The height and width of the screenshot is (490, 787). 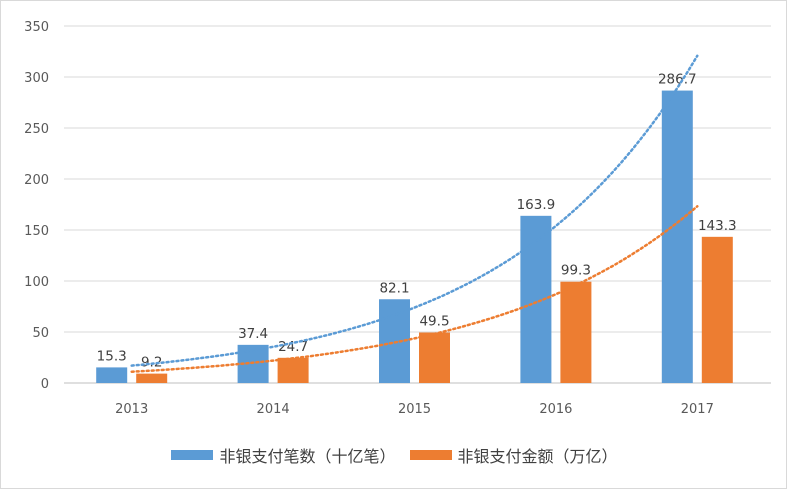 What do you see at coordinates (537, 456) in the screenshot?
I see `legend-label: 非银支付金额（万亿）` at bounding box center [537, 456].